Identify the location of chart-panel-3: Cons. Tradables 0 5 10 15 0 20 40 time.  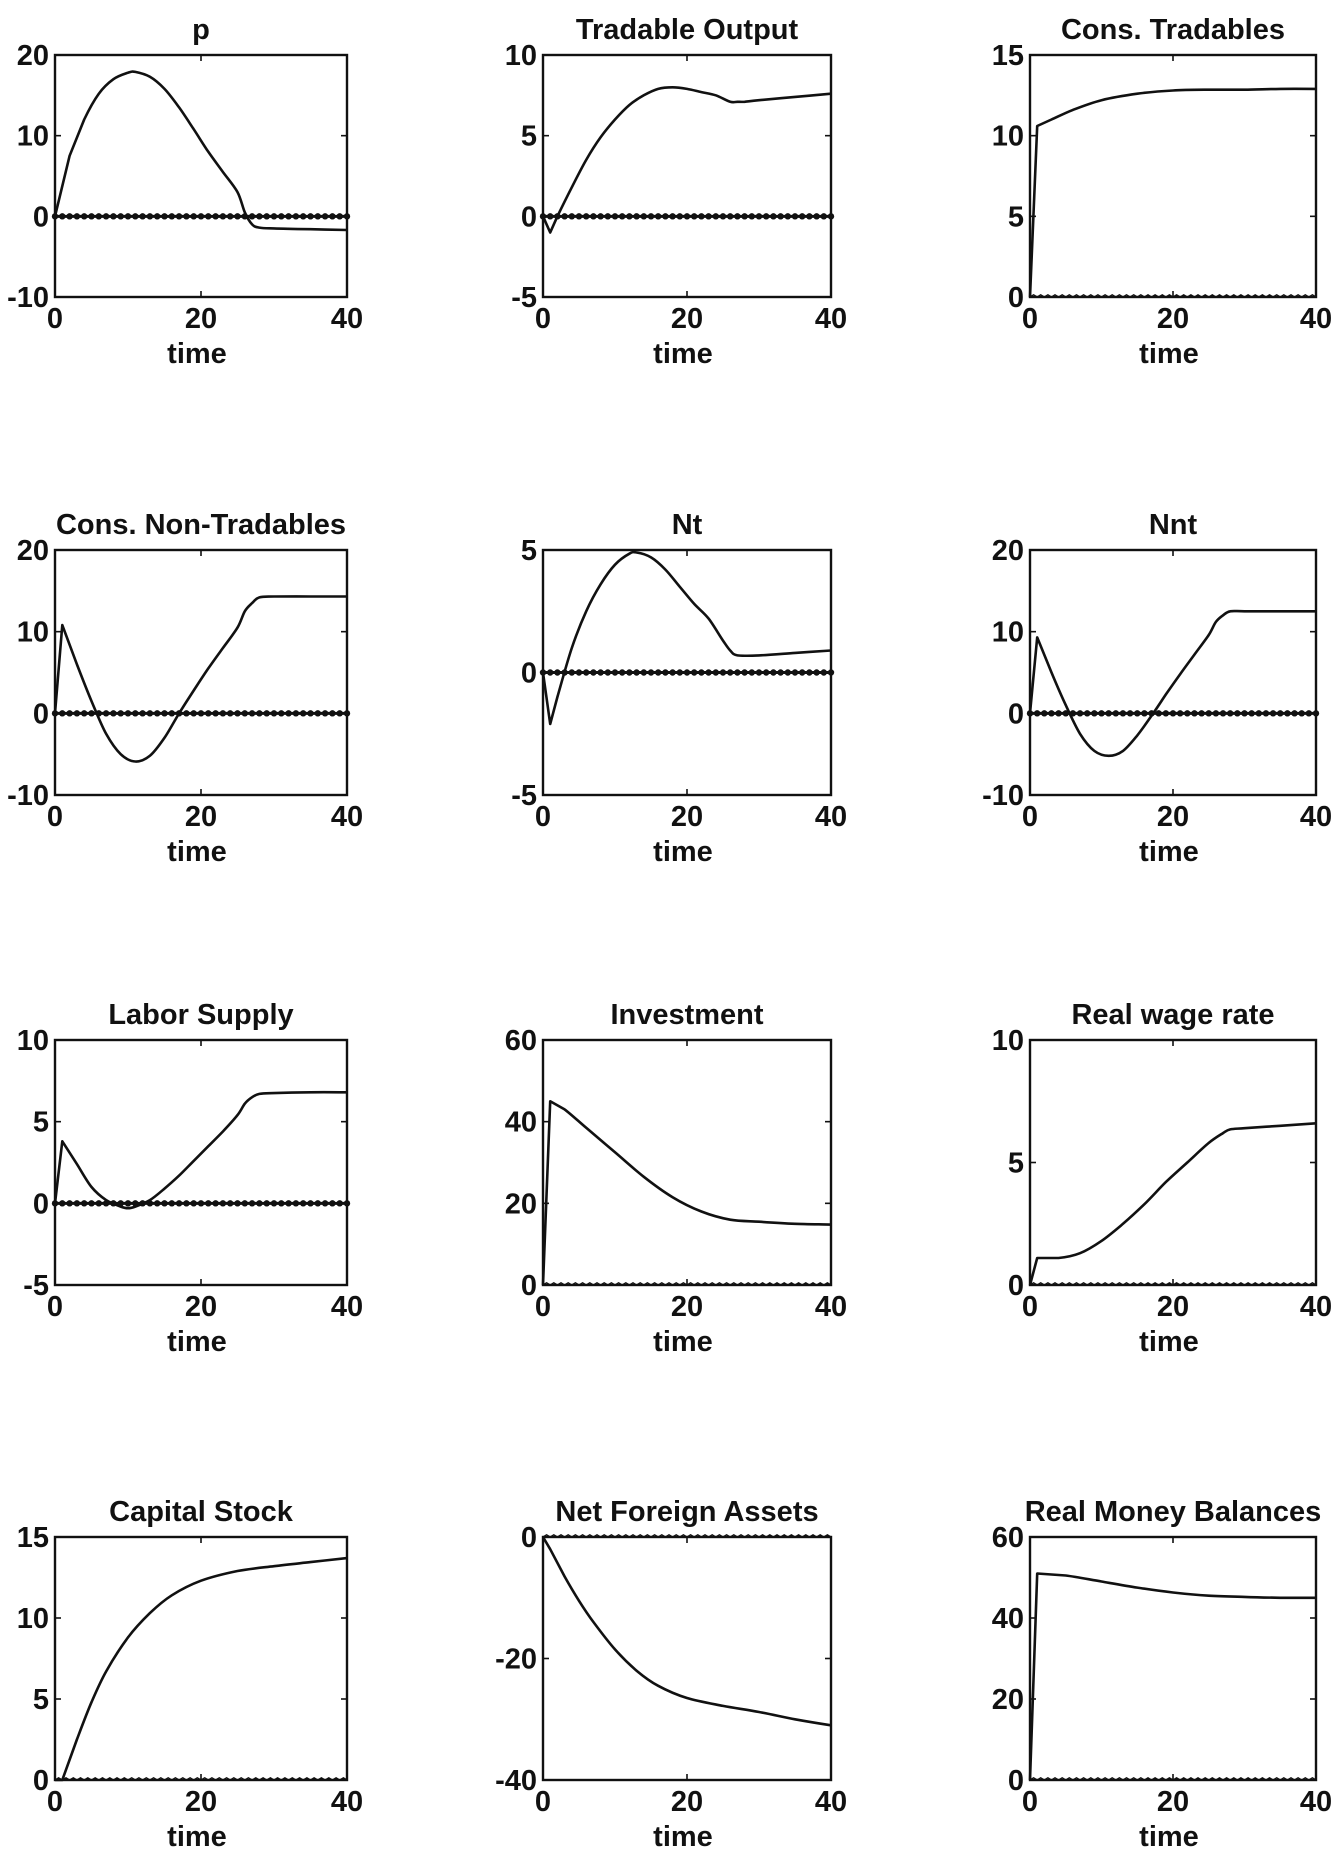
(1162, 192).